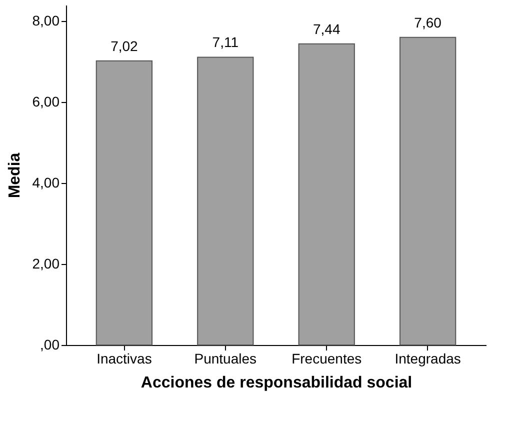  What do you see at coordinates (124, 358) in the screenshot?
I see `x-tick-label: Inactivas` at bounding box center [124, 358].